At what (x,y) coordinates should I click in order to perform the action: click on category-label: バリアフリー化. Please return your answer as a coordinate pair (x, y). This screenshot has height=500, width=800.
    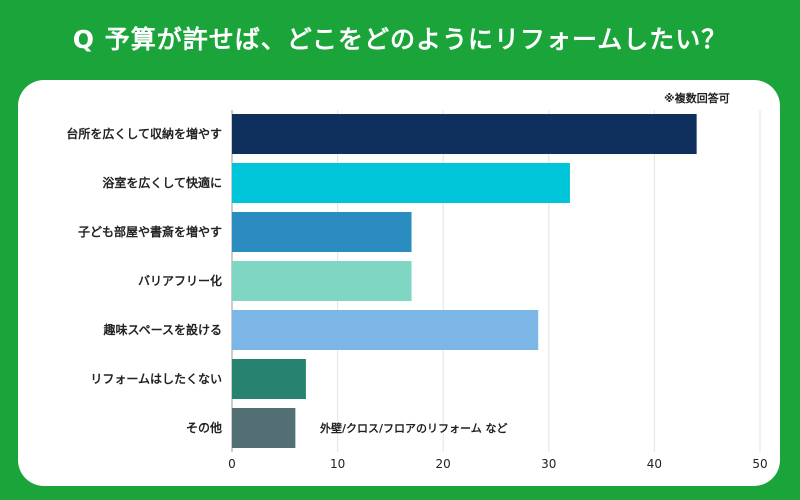
    Looking at the image, I should click on (180, 280).